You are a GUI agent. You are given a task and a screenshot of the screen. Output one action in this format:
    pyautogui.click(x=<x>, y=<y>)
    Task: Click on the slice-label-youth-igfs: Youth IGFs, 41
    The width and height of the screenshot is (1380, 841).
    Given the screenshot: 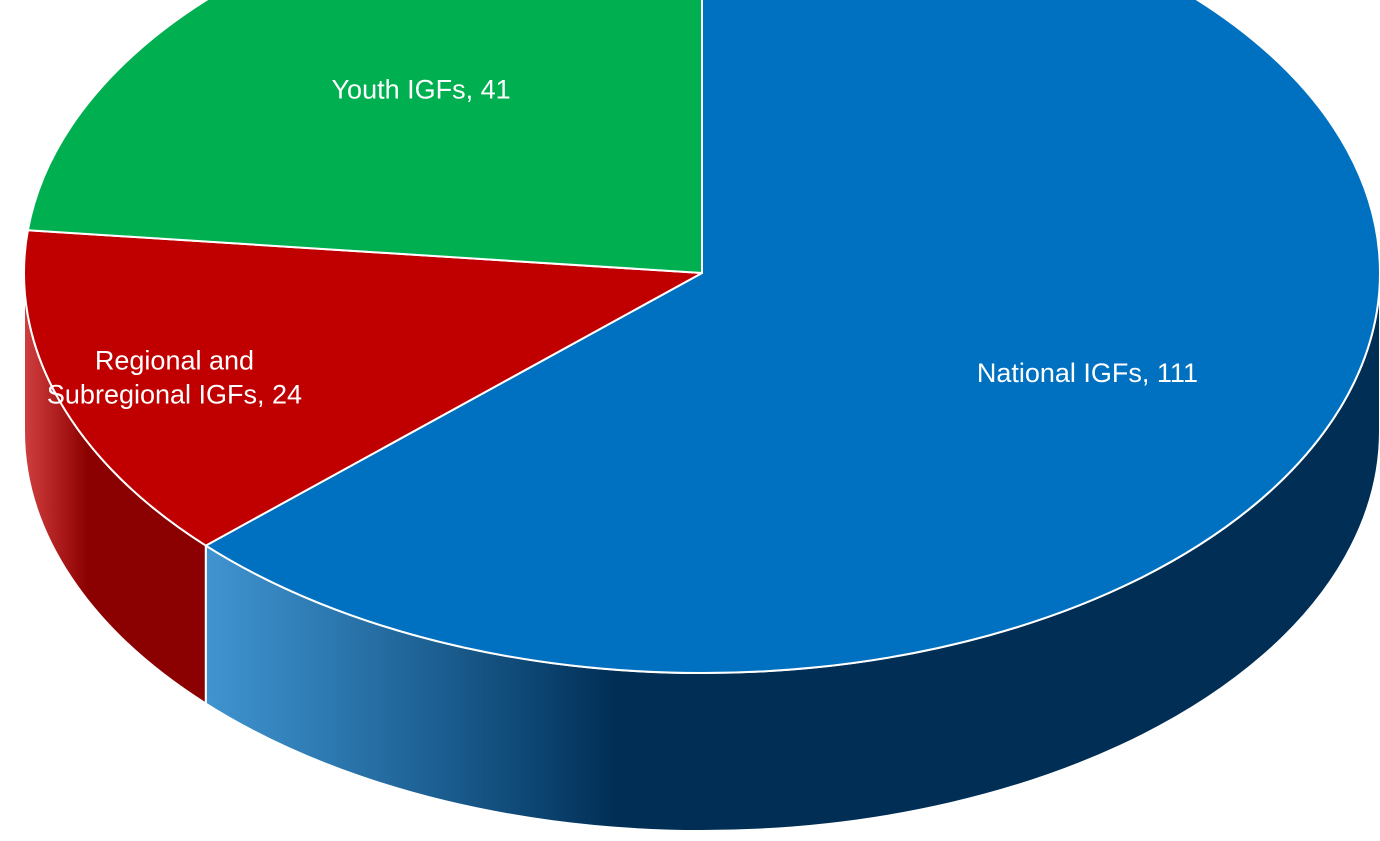 What is the action you would take?
    pyautogui.click(x=421, y=90)
    